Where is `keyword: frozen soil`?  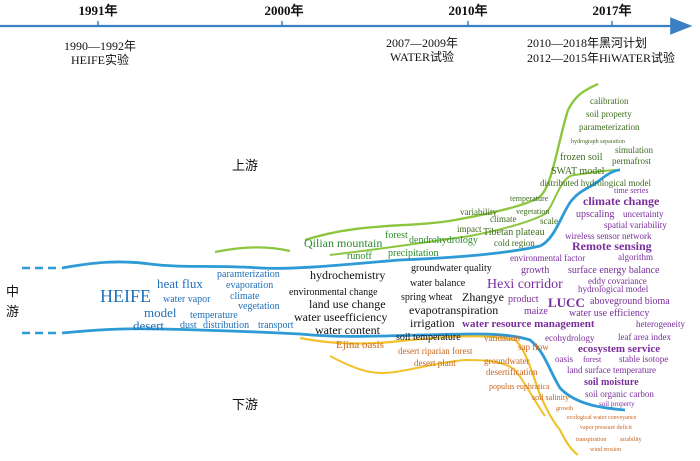 keyword: frozen soil is located at coordinates (581, 157).